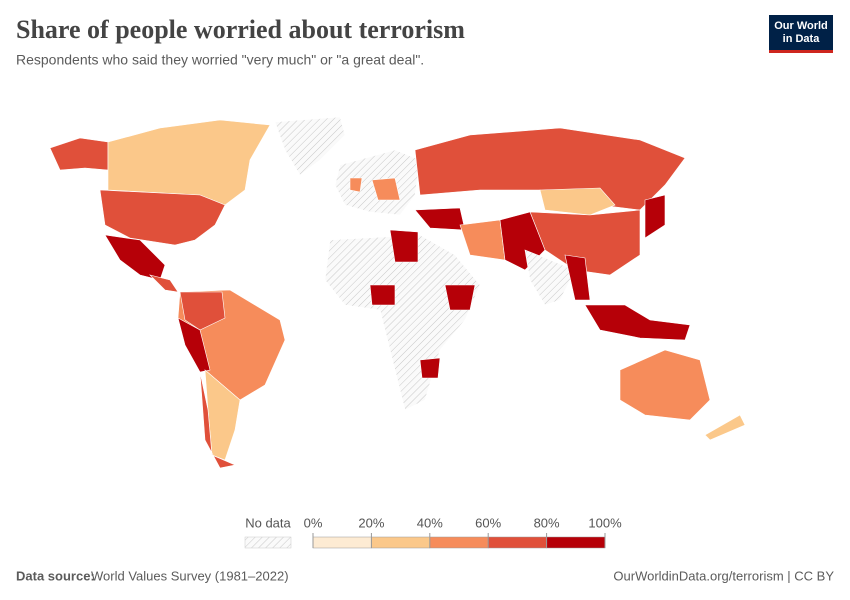 This screenshot has width=850, height=600. Describe the element at coordinates (430, 522) in the screenshot. I see `legend-tick-label: 40%` at that location.